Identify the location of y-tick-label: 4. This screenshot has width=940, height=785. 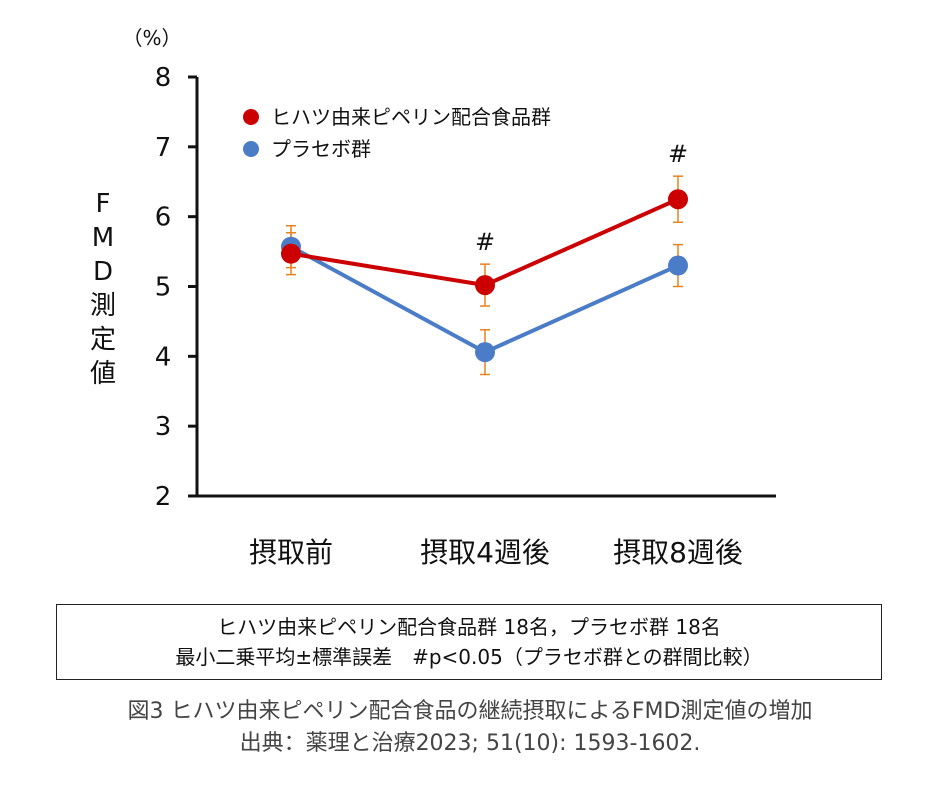
(163, 357).